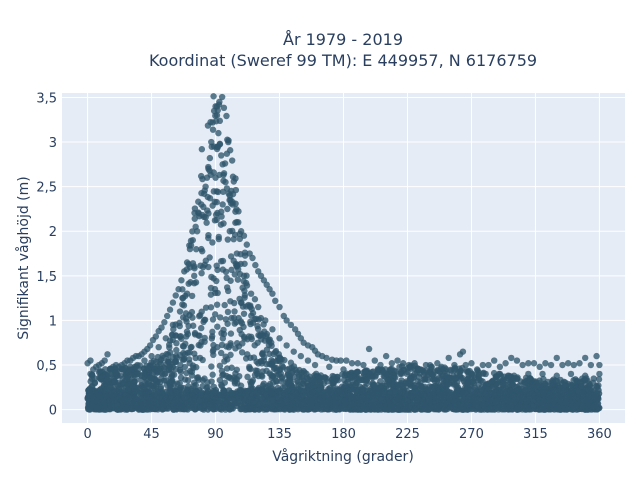 Image resolution: width=640 pixels, height=480 pixels. What do you see at coordinates (46, 188) in the screenshot?
I see `y-tick-label: 2,5` at bounding box center [46, 188].